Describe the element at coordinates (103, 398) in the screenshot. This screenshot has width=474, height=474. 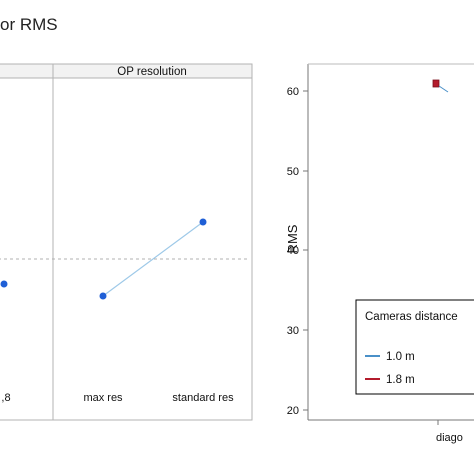
I see `x-tick-label-max-res: max res` at that location.